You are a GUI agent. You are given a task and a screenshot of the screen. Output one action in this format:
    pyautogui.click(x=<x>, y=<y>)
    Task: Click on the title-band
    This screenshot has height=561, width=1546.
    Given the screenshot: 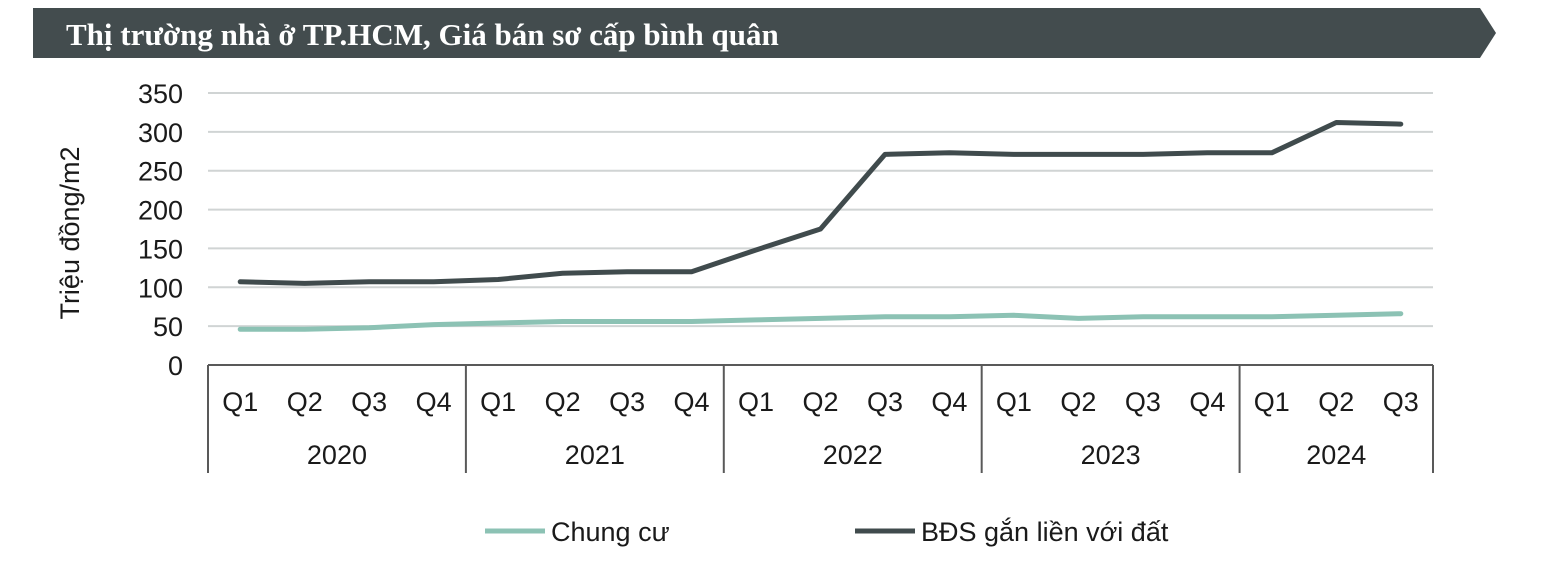 What is the action you would take?
    pyautogui.click(x=764, y=33)
    